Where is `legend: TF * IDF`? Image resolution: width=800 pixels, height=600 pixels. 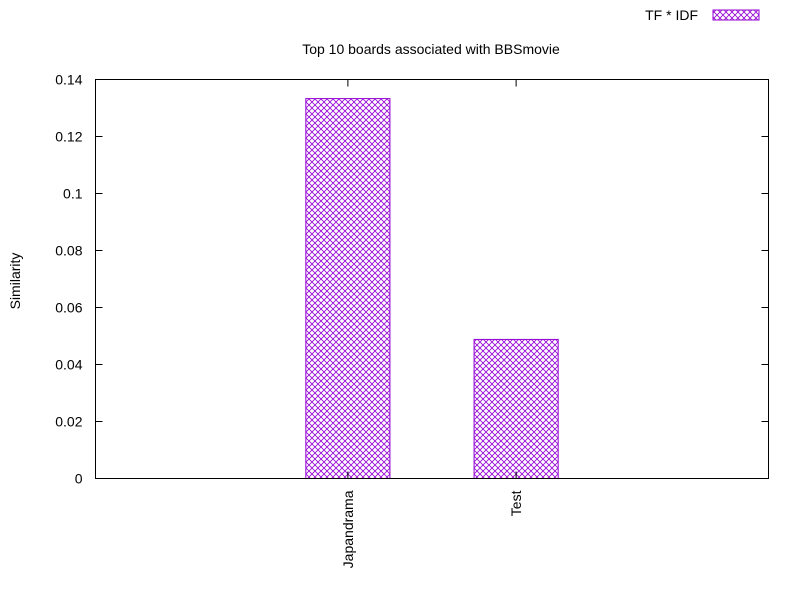 legend: TF * IDF is located at coordinates (702, 15).